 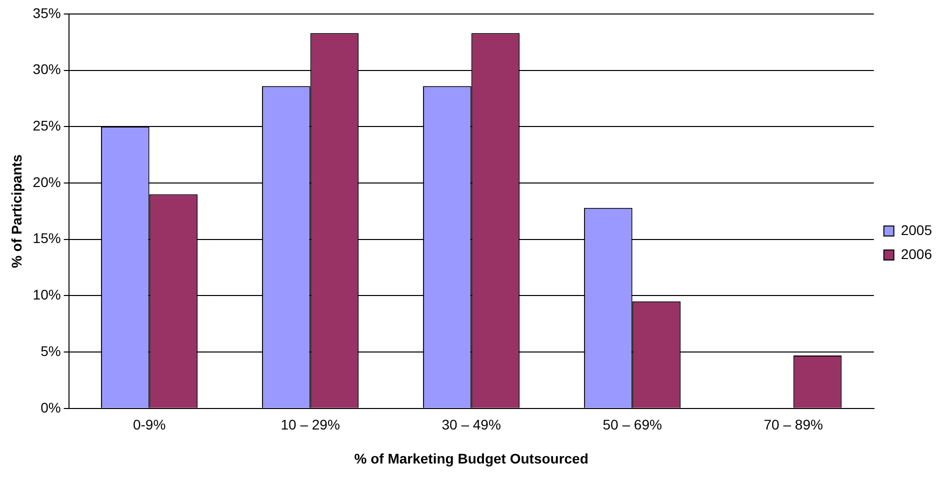 I want to click on x-tick-label: 50 – 69%, so click(x=632, y=424).